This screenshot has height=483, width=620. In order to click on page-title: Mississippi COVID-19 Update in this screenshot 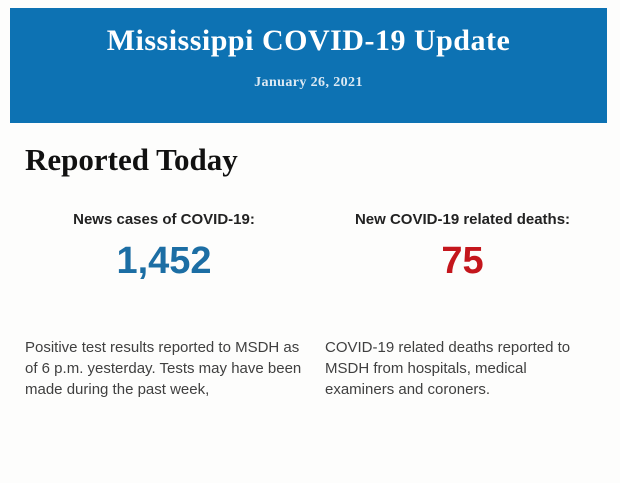, I will do `click(308, 40)`.